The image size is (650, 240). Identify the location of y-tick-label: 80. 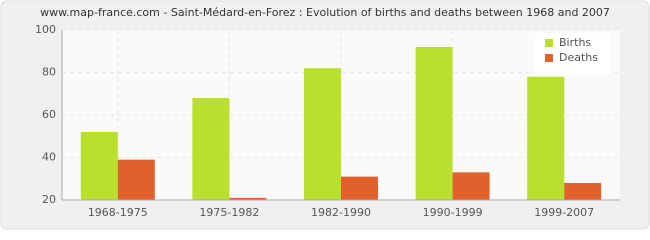
(49, 72).